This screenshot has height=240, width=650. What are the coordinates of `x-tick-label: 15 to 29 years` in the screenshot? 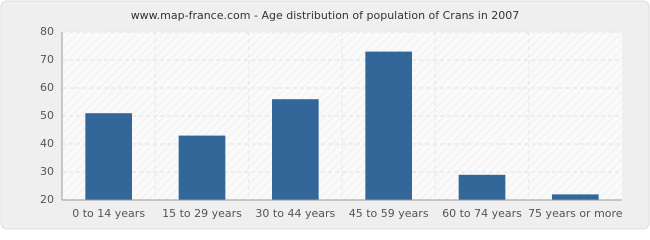 It's located at (202, 213).